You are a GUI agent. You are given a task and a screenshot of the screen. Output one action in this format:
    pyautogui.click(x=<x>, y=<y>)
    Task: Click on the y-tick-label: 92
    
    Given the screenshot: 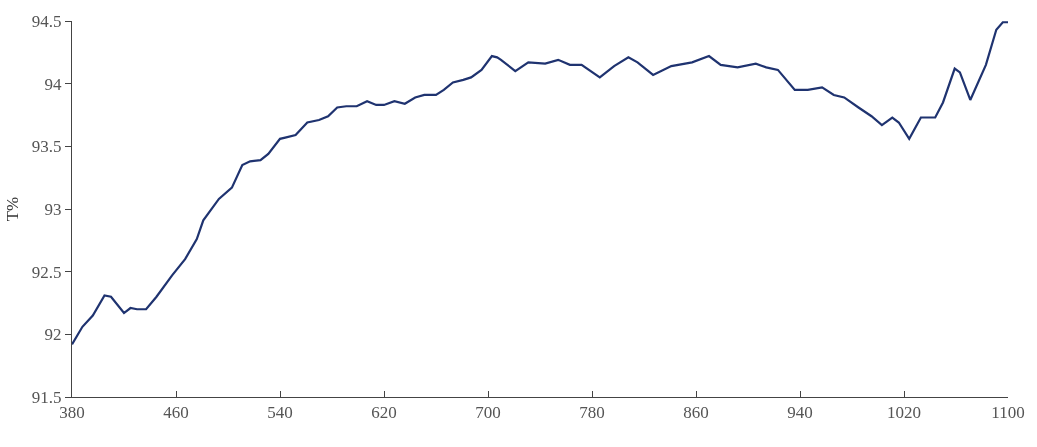 What is the action you would take?
    pyautogui.click(x=53, y=335)
    